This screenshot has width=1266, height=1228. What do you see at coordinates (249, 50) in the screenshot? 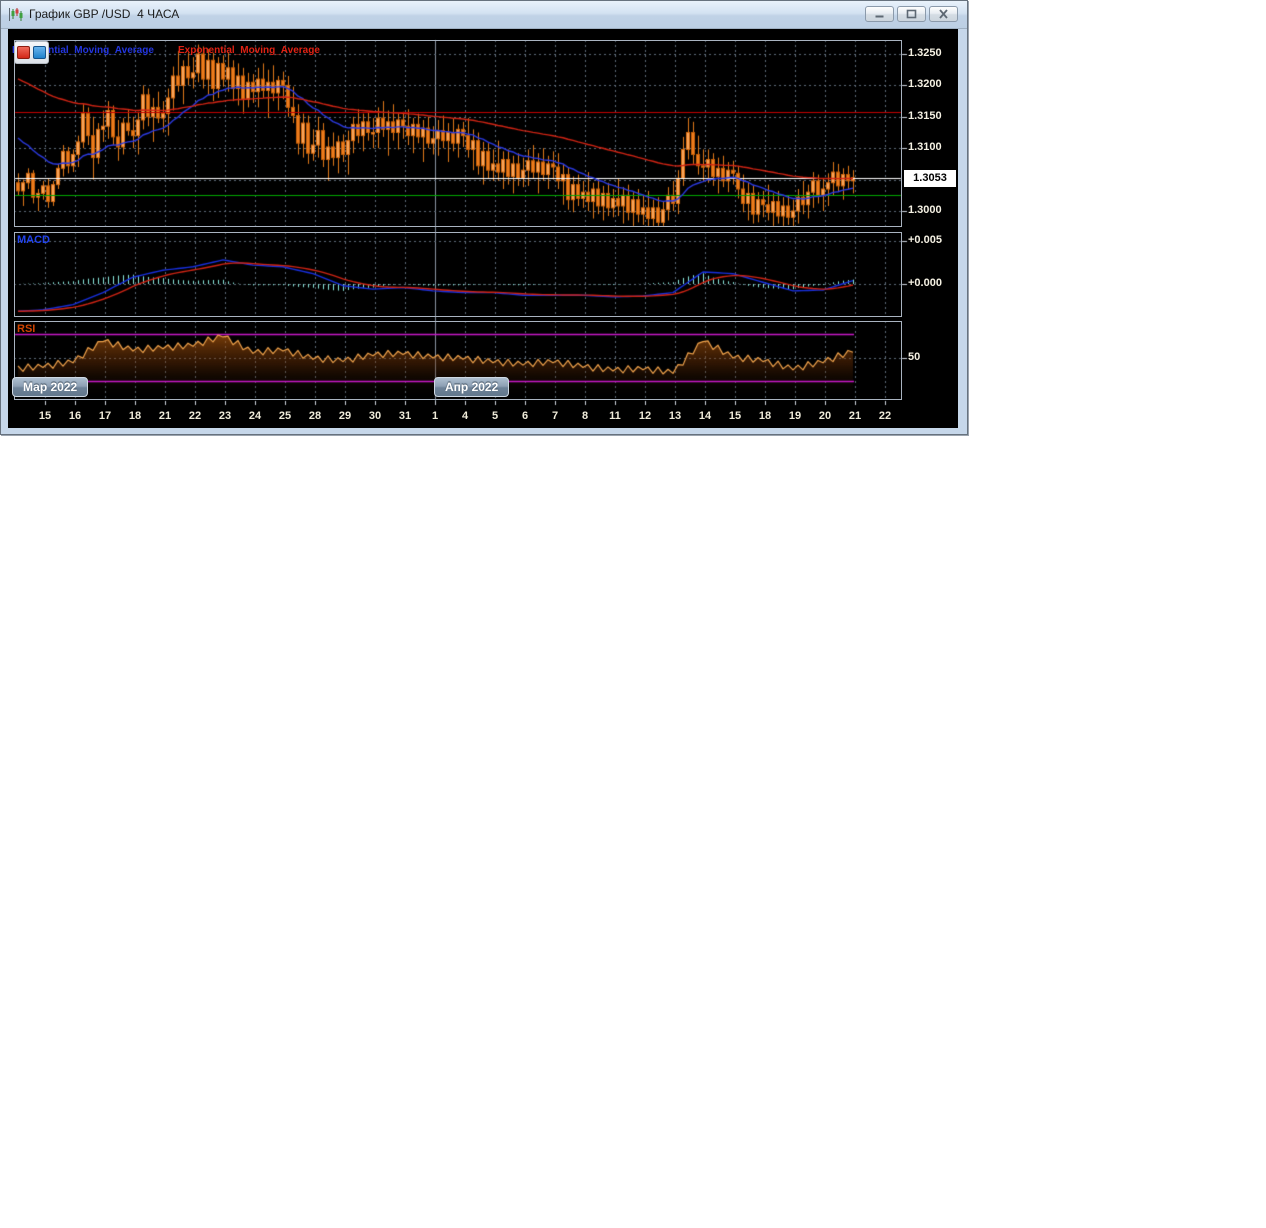
I see `ema-slow-legend-label: Exponential_Moving_Average` at bounding box center [249, 50].